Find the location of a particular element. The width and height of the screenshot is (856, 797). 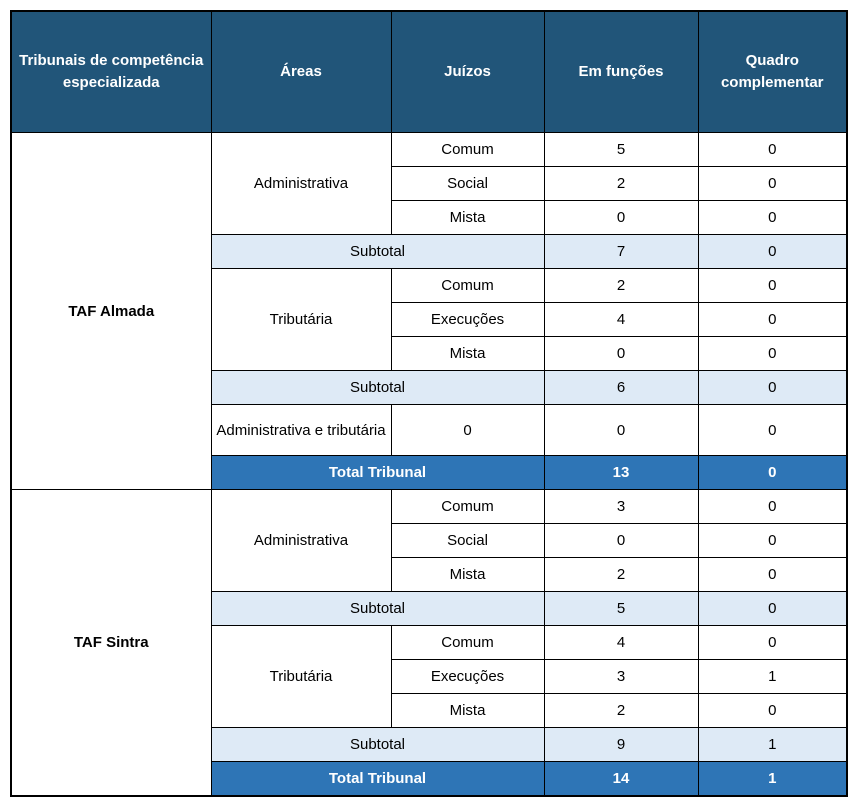

column-header-areas: Áreas is located at coordinates (301, 71).